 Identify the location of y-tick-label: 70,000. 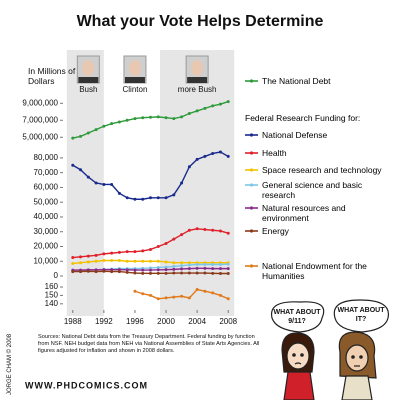
(46, 172).